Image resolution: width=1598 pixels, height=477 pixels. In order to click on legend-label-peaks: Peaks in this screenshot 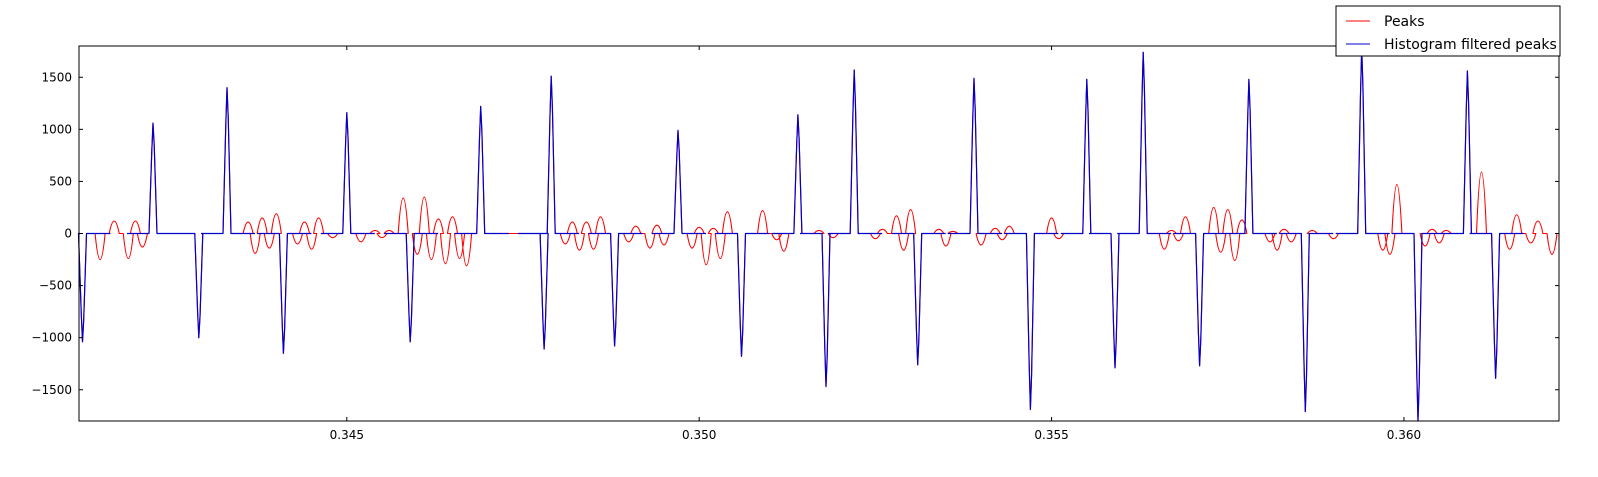, I will do `click(1404, 22)`.